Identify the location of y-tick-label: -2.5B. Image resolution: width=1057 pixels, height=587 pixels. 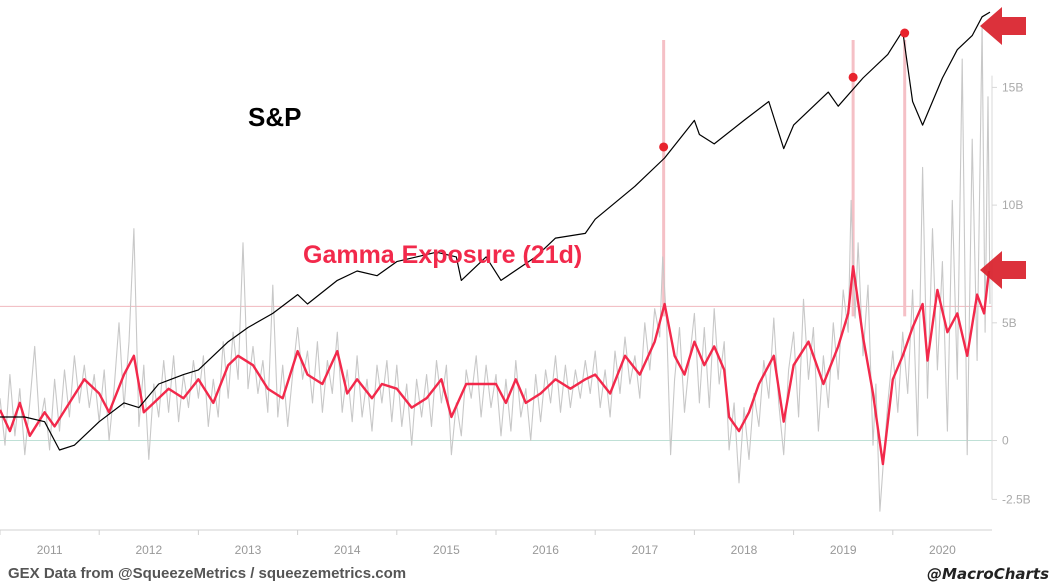
(1016, 499).